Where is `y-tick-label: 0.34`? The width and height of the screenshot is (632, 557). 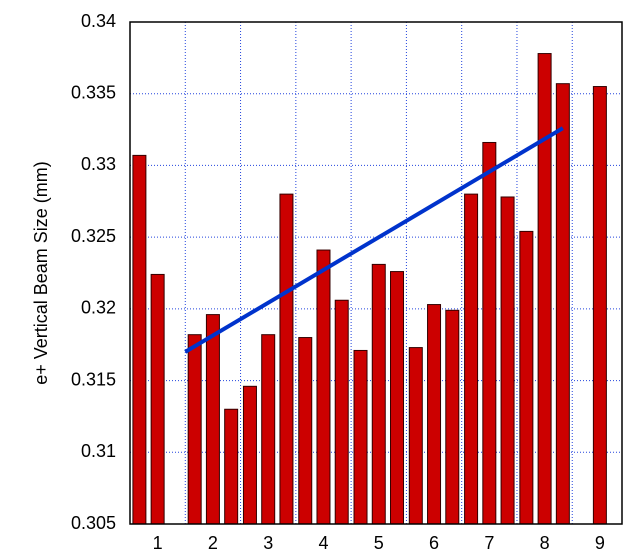
y-tick-label: 0.34 is located at coordinates (98, 21).